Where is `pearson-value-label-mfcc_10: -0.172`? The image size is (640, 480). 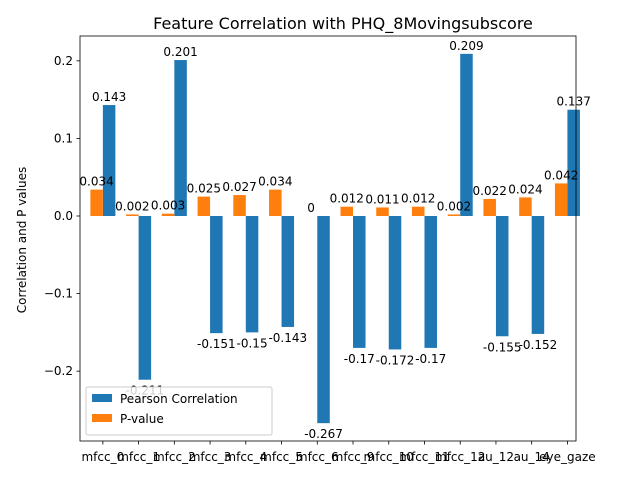 pearson-value-label-mfcc_10: -0.172 is located at coordinates (395, 360).